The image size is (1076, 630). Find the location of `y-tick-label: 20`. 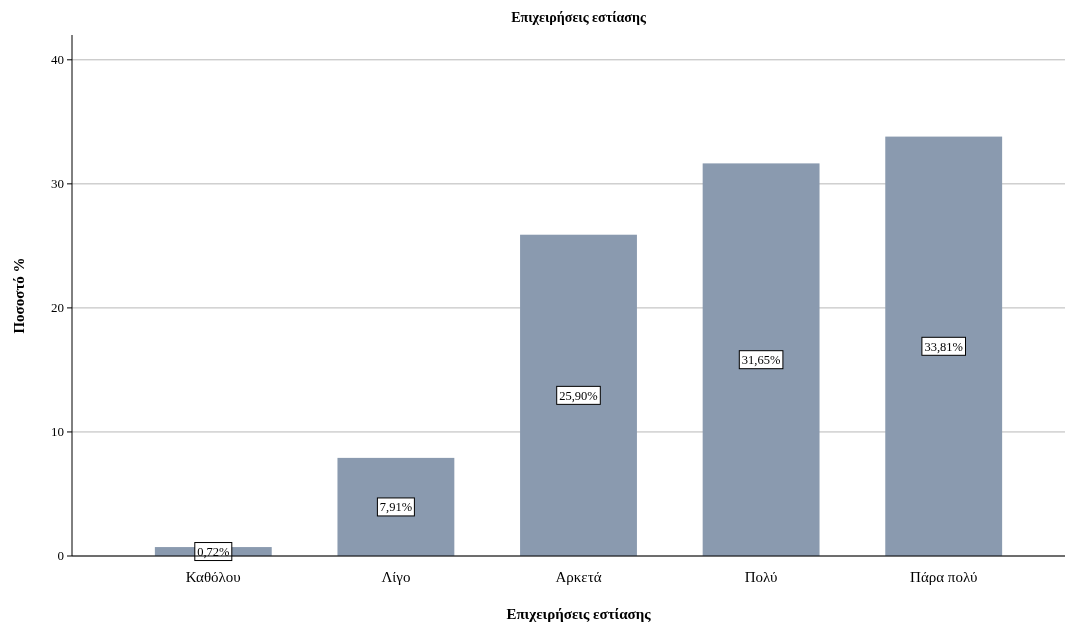

y-tick-label: 20 is located at coordinates (57, 307).